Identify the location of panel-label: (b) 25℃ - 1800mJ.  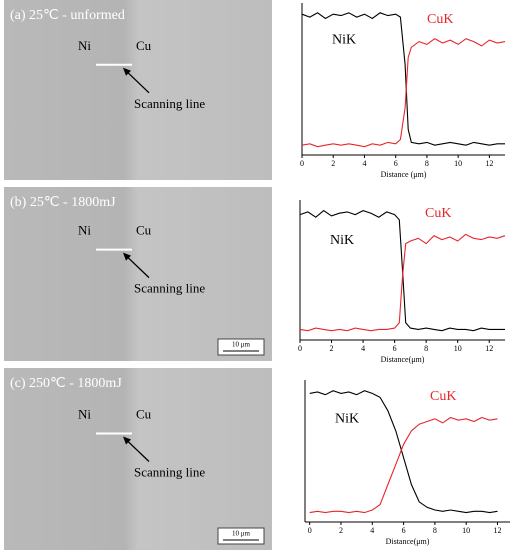
(63, 202).